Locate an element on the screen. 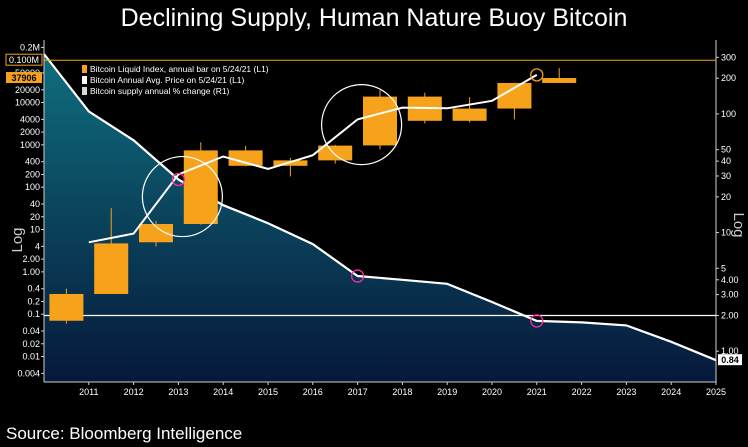 The height and width of the screenshot is (447, 748). x-tick-label: 2019 is located at coordinates (447, 392).